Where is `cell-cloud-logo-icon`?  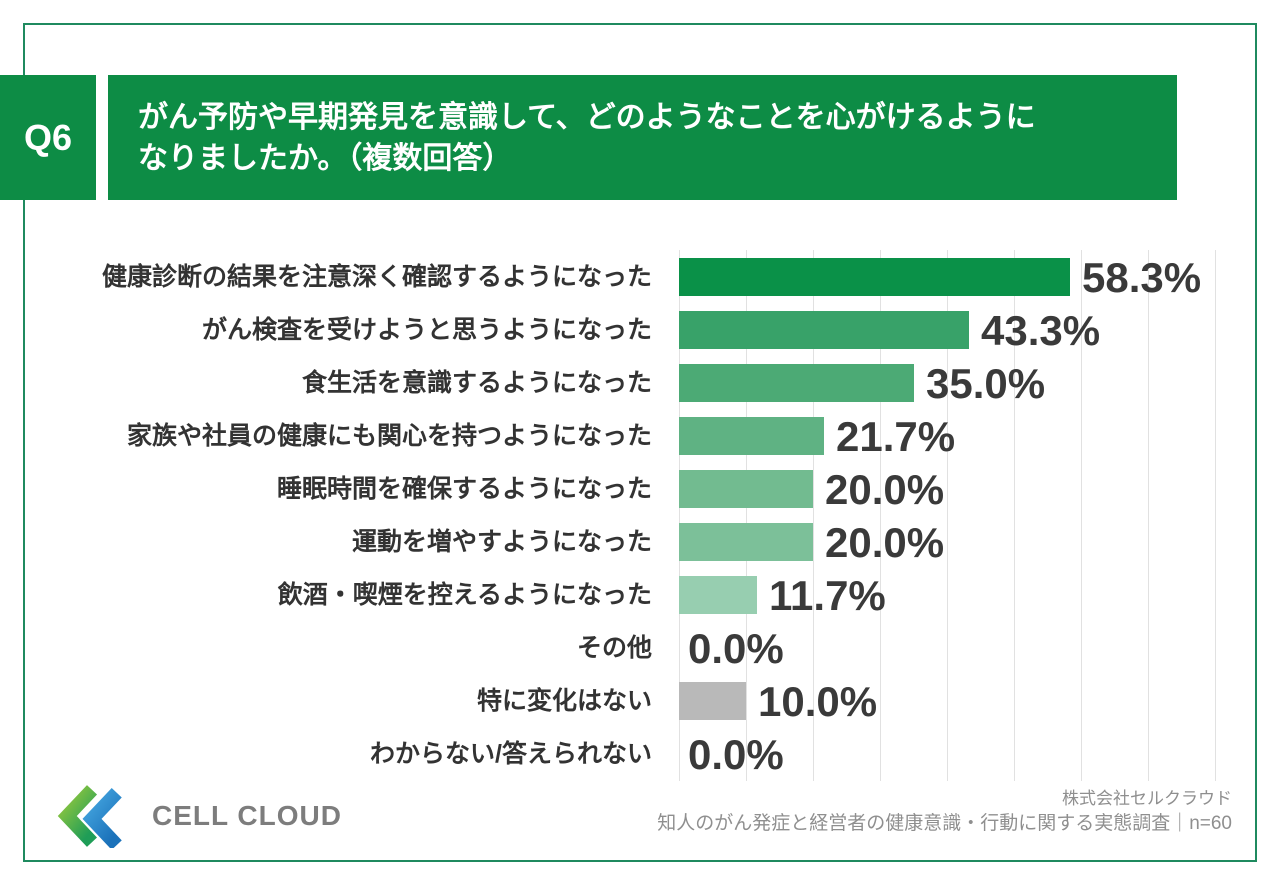
cell-cloud-logo-icon is located at coordinates (90, 816).